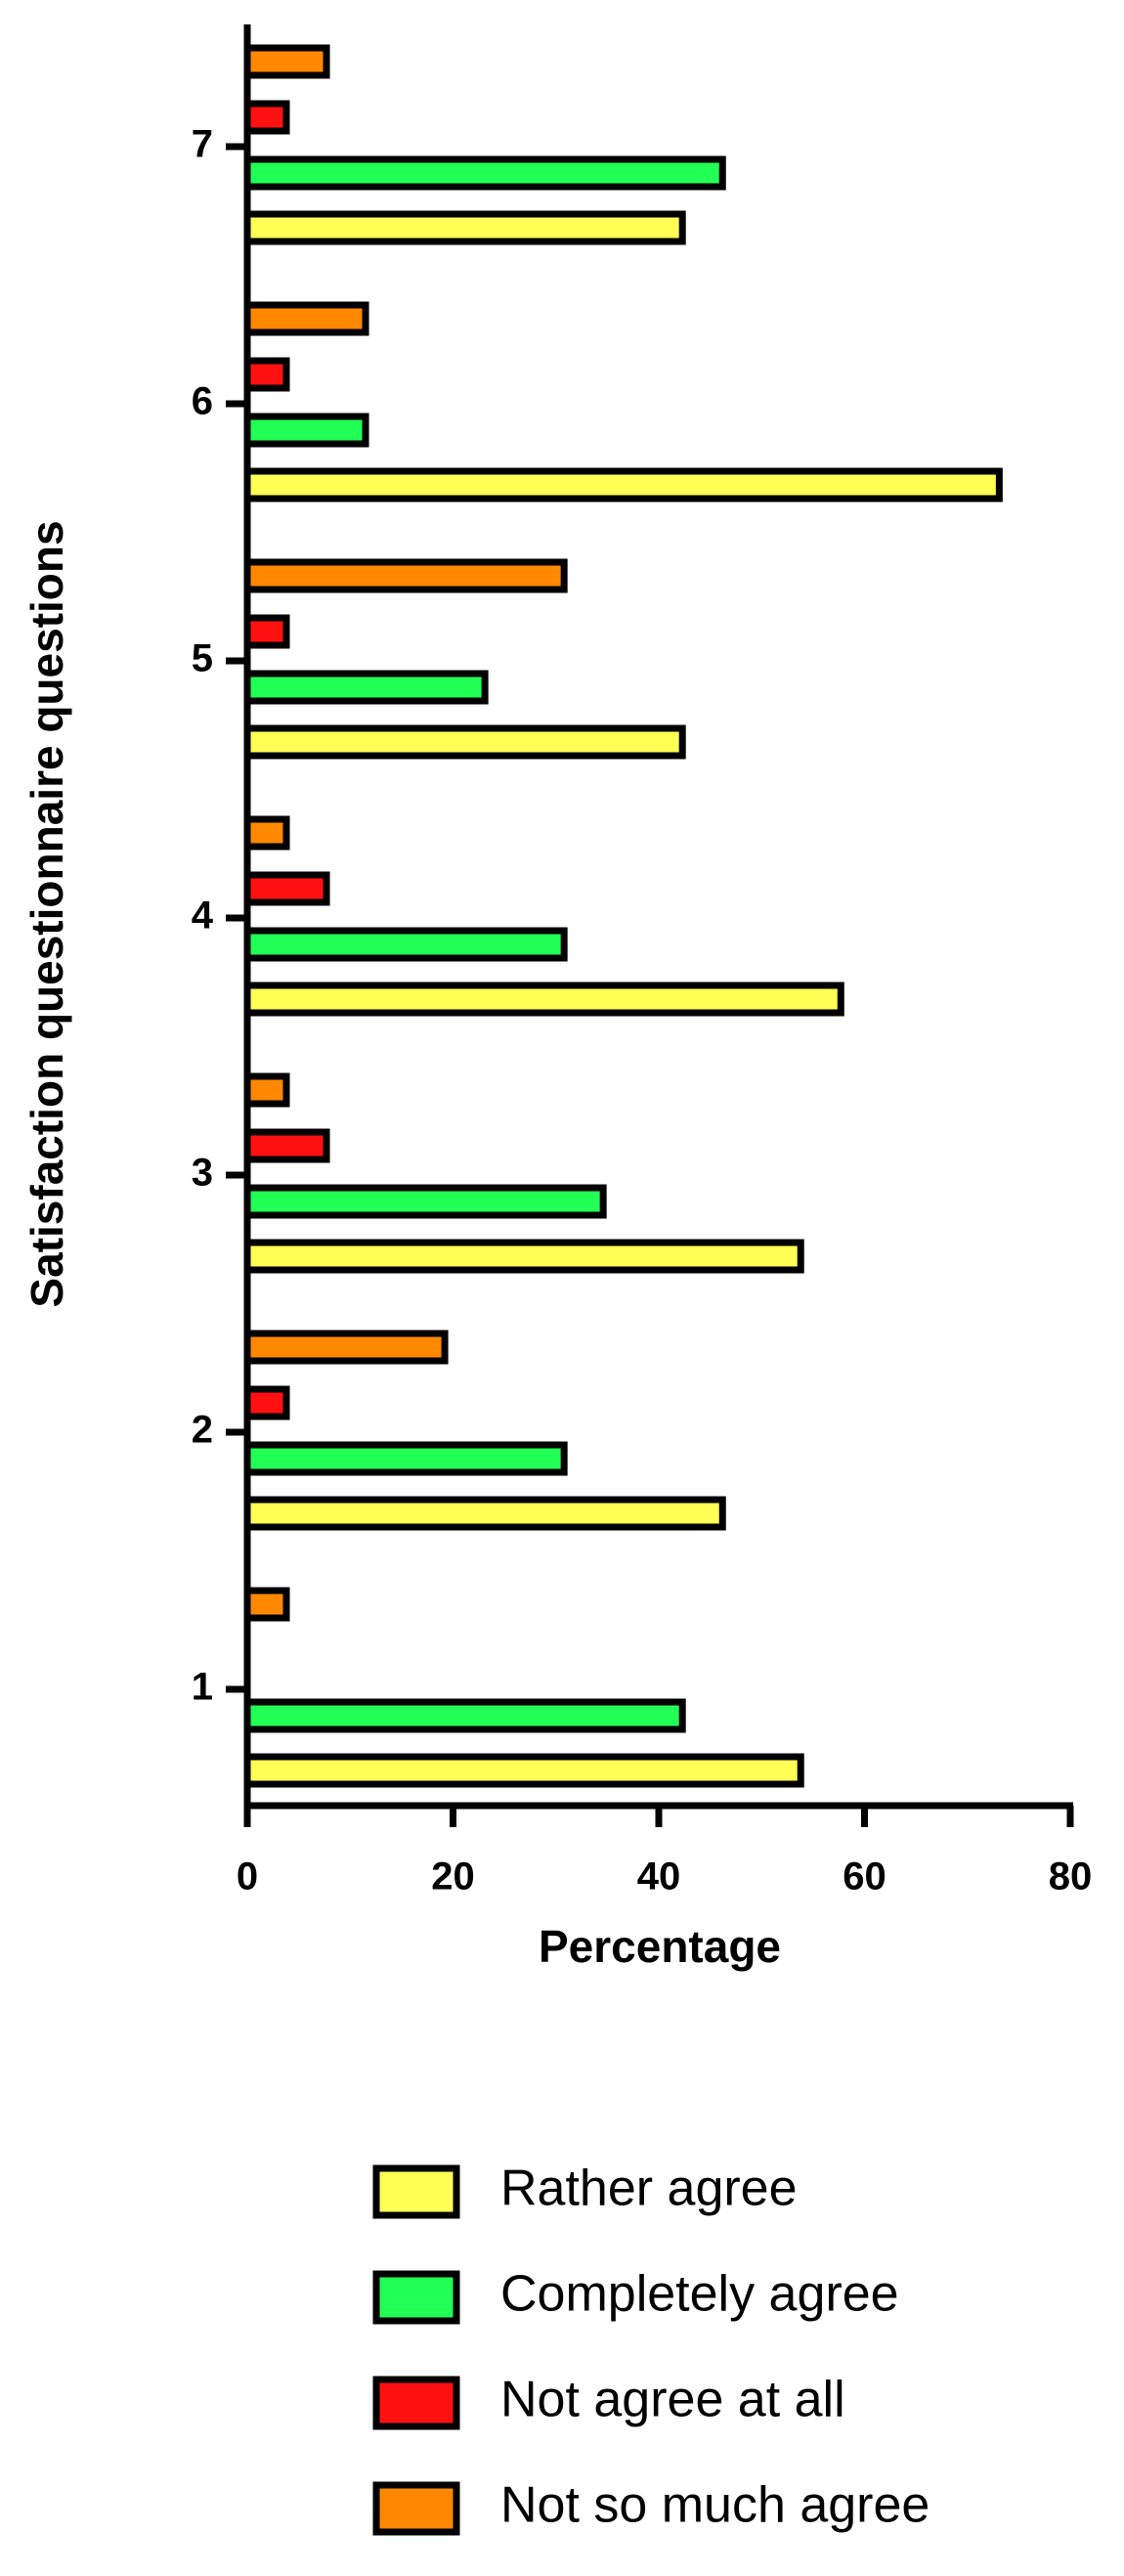 This screenshot has height=2576, width=1124. What do you see at coordinates (202, 144) in the screenshot?
I see `y-tick-label: 7` at bounding box center [202, 144].